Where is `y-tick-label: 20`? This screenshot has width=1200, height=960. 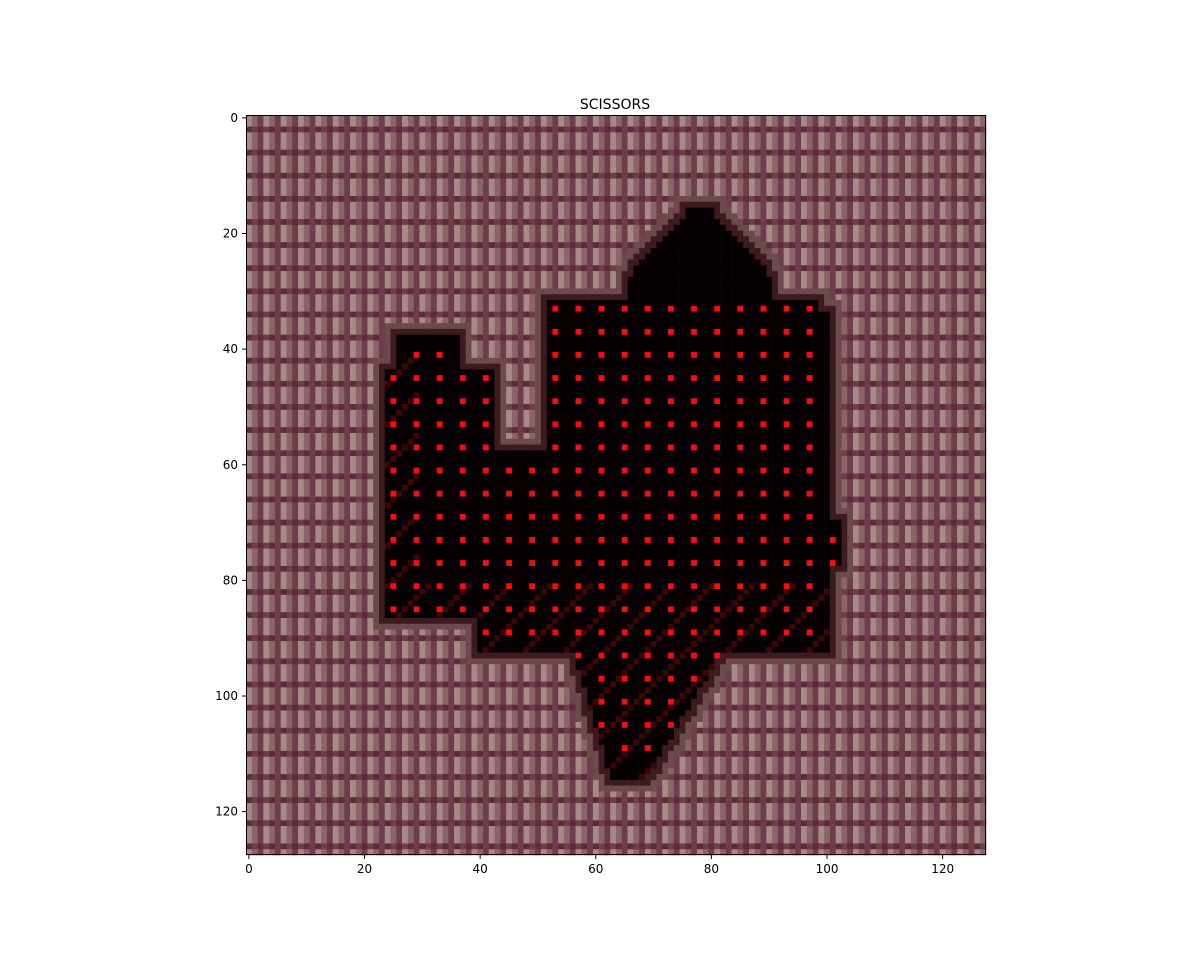 y-tick-label: 20 is located at coordinates (230, 234).